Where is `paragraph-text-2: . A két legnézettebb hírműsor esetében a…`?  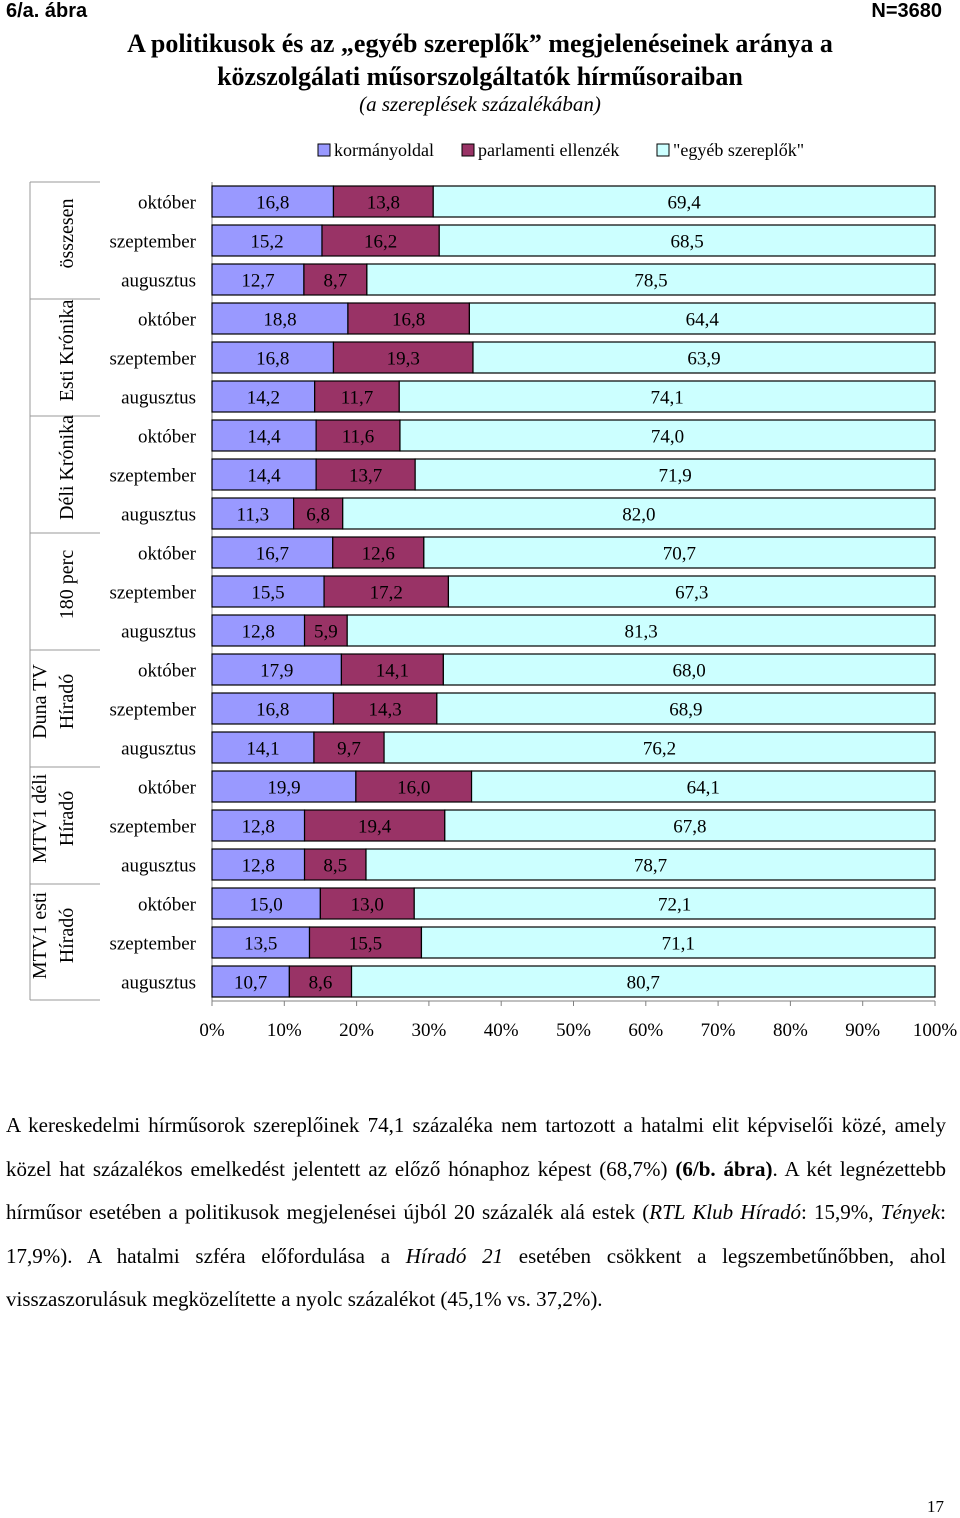
paragraph-text-2: . A két legnézettebb hírműsor esetében a… is located at coordinates (476, 1190).